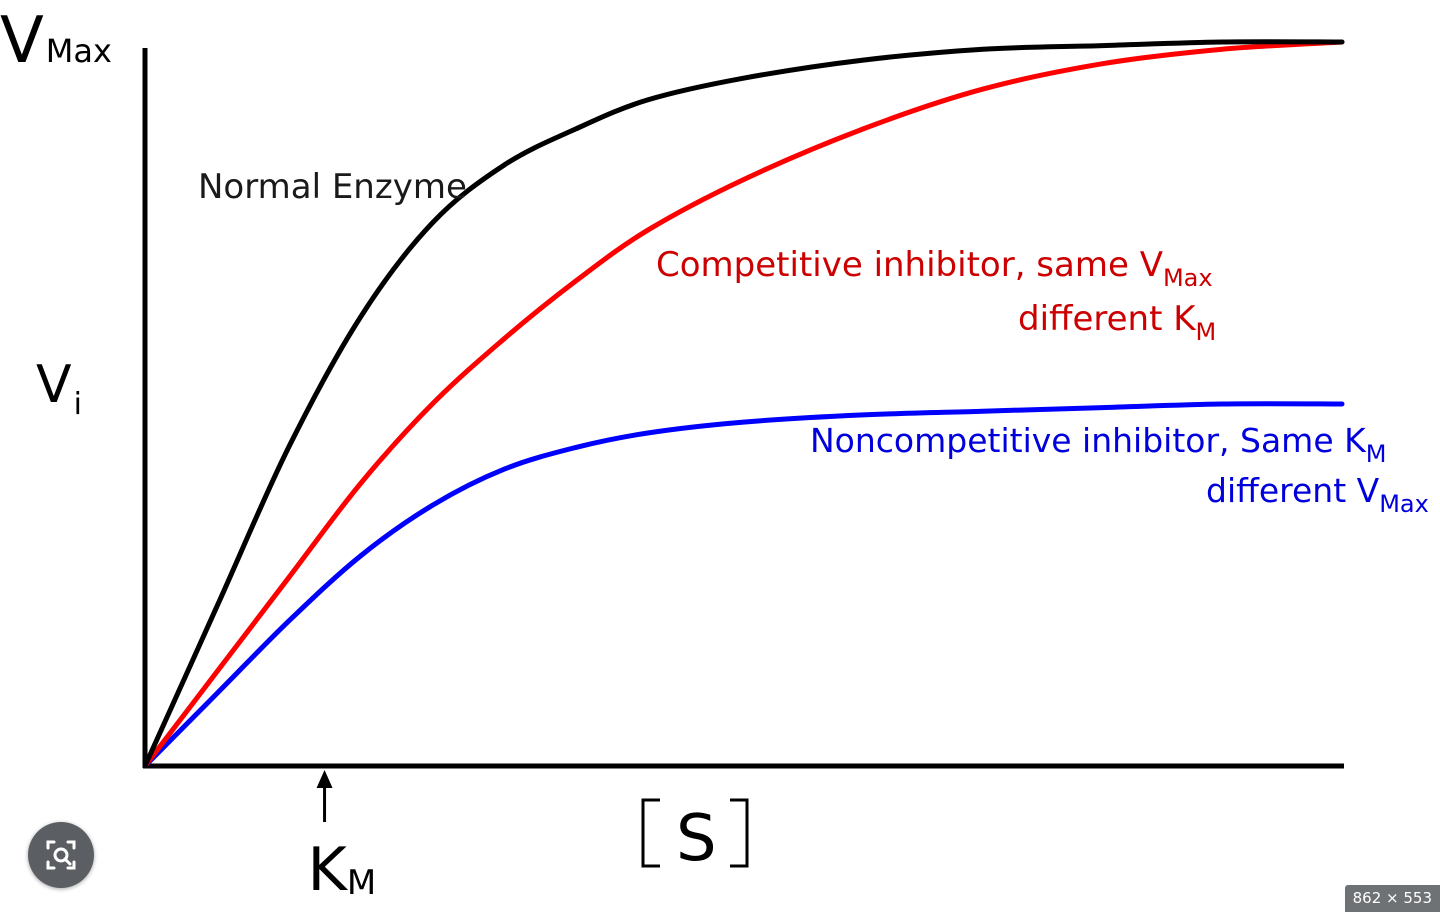 This screenshot has width=1440, height=912. I want to click on competitive-label-line1: Competitive inhibitor, same VMax, so click(934, 268).